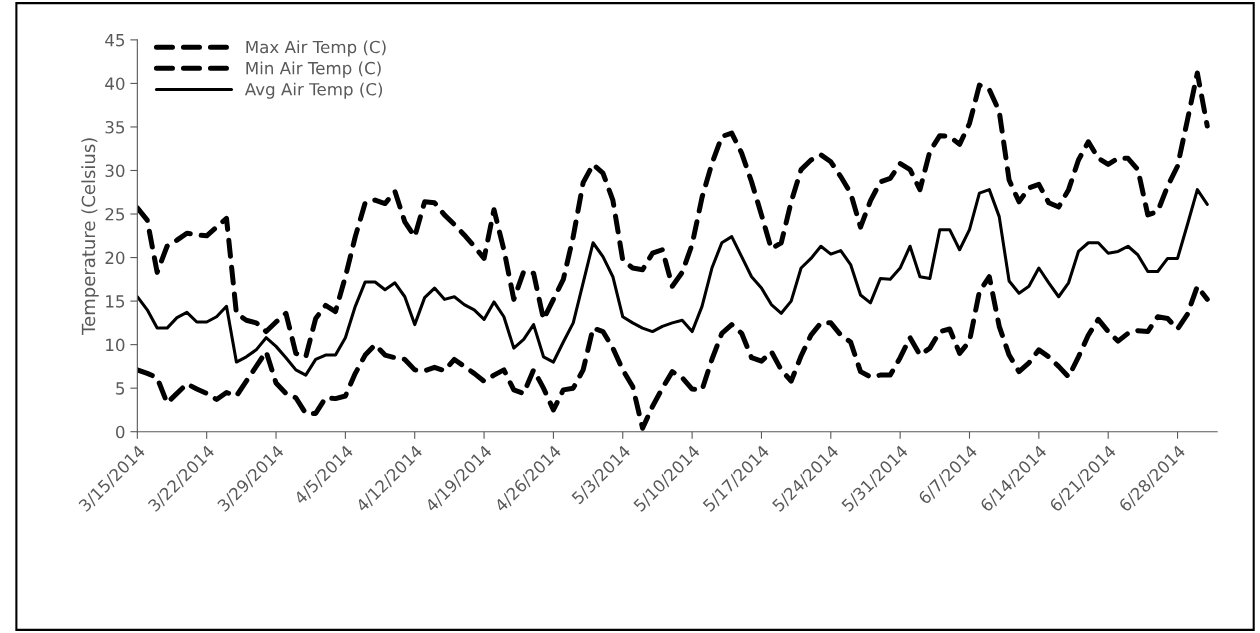 The image size is (1260, 633). Describe the element at coordinates (115, 83) in the screenshot. I see `y-tick-label: 40` at that location.